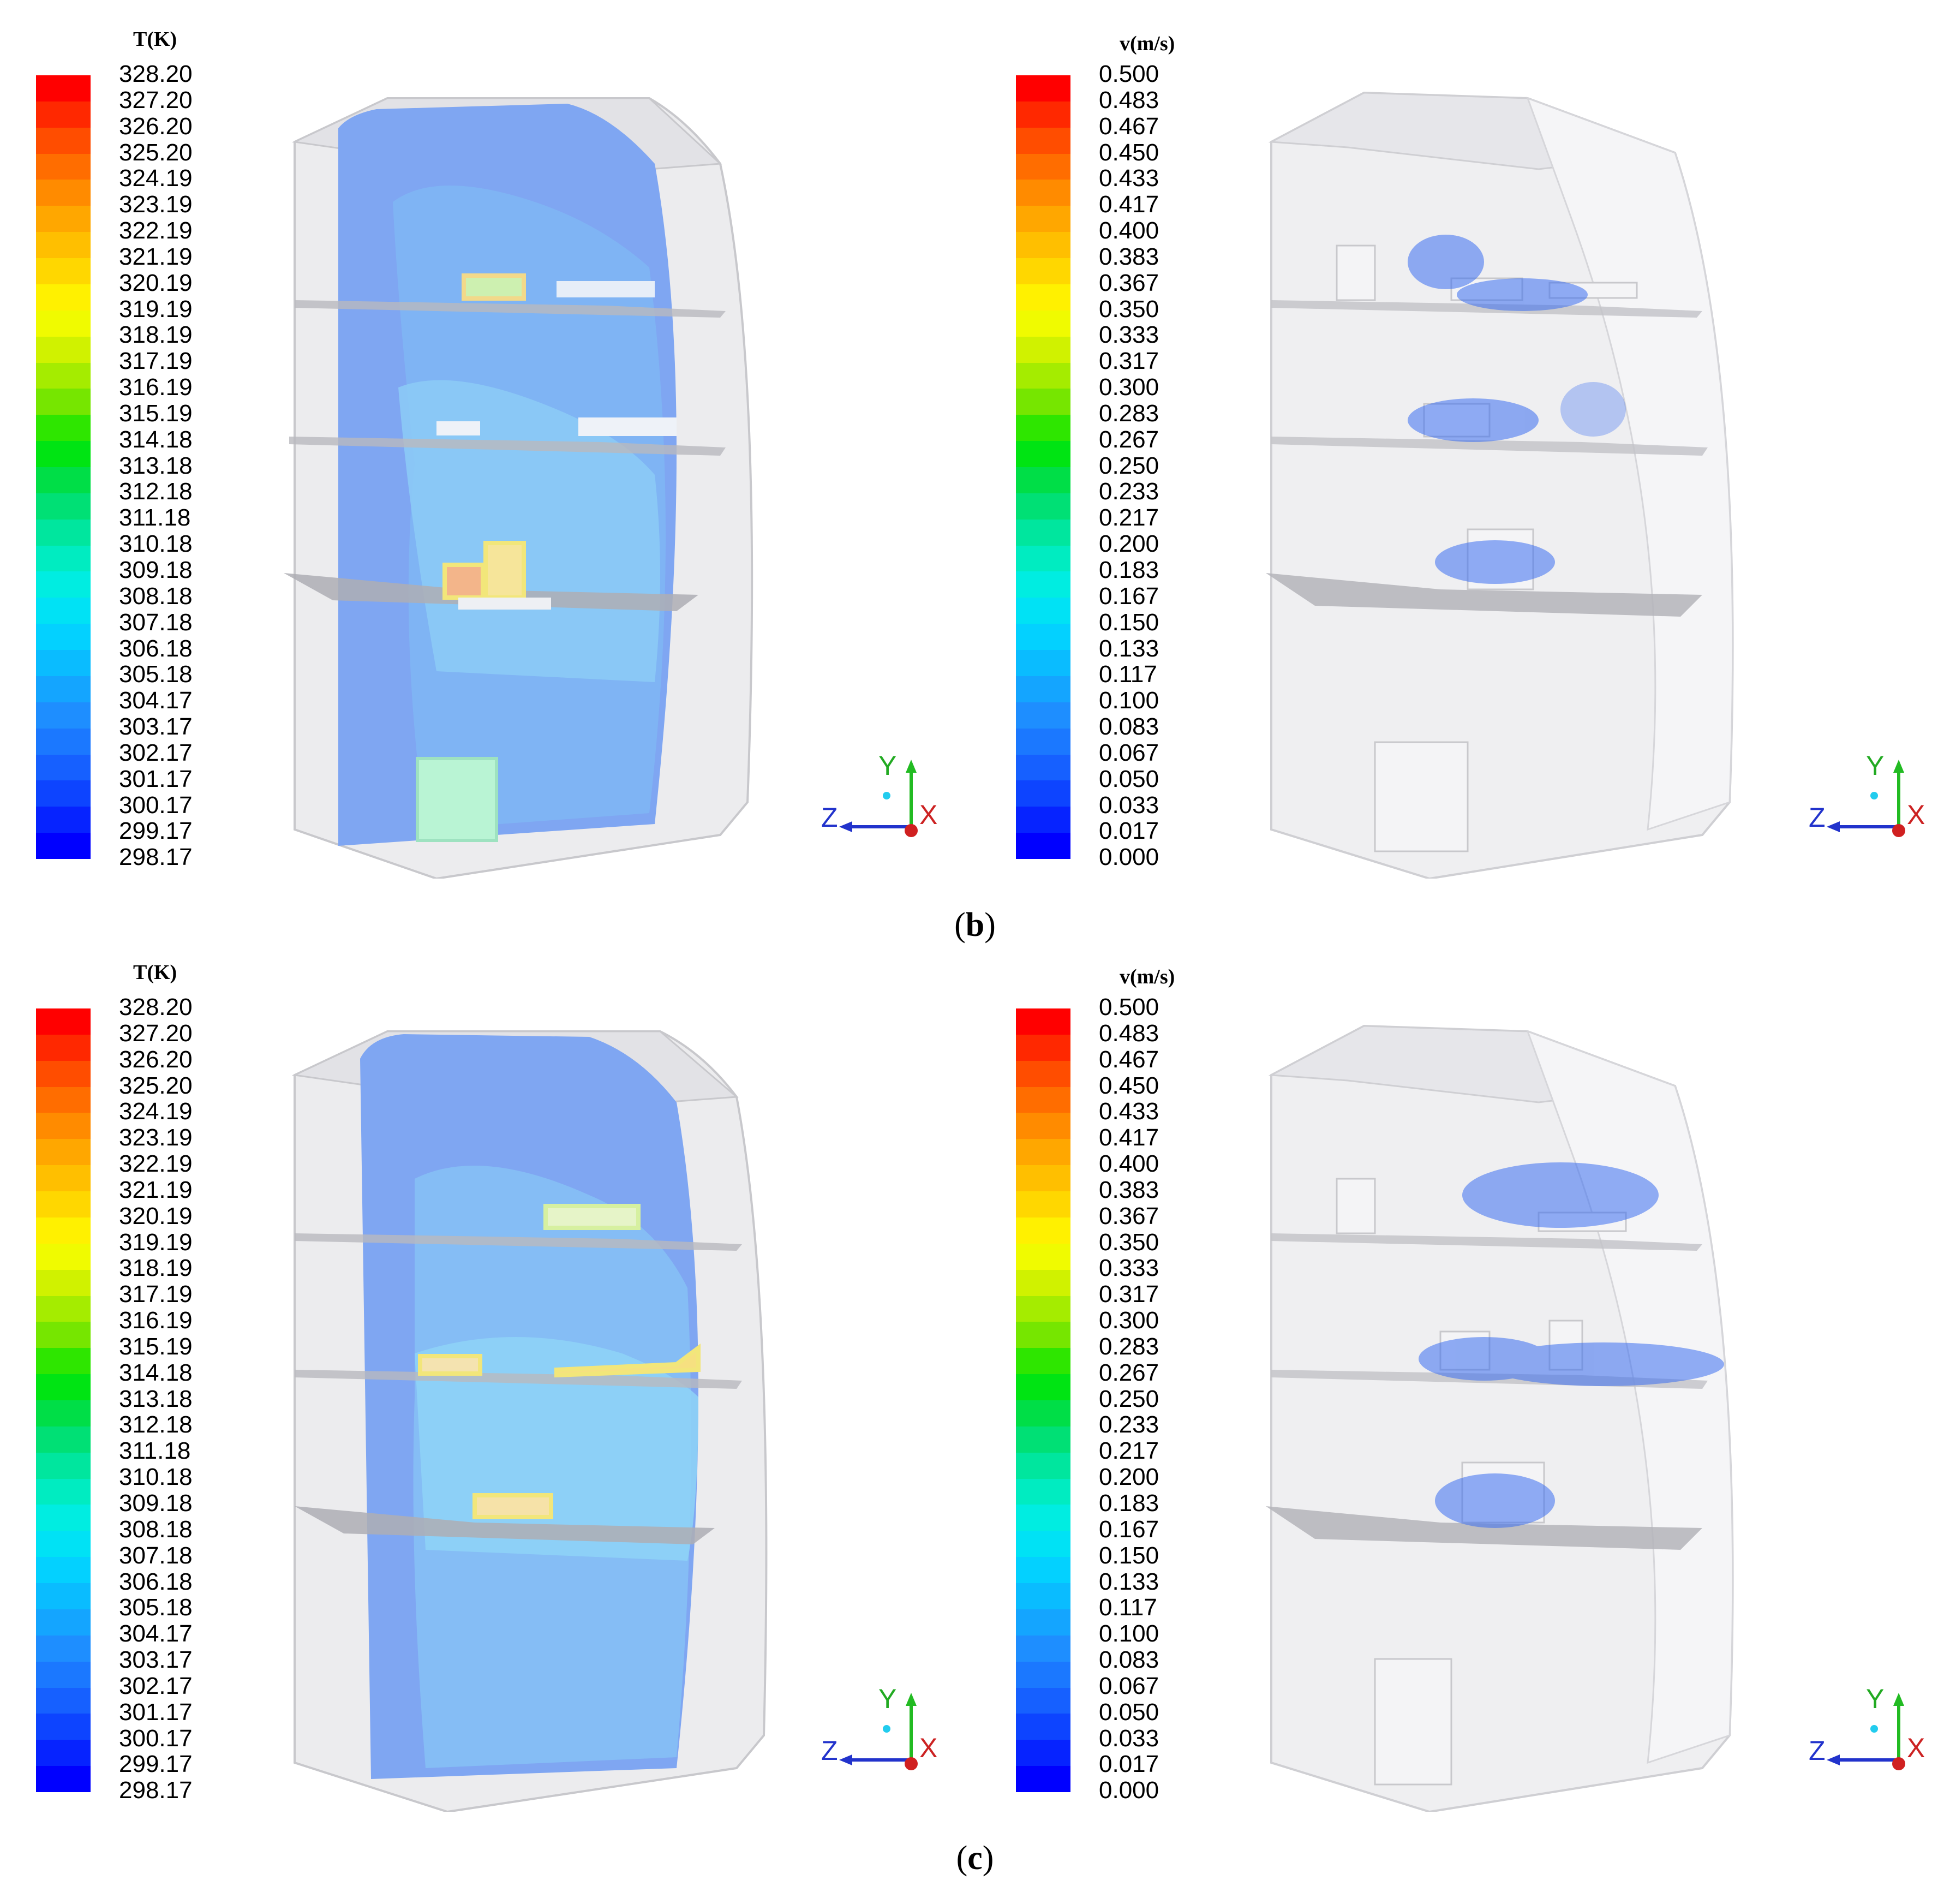 The width and height of the screenshot is (1950, 1904). What do you see at coordinates (1129, 1164) in the screenshot?
I see `colorbar-tick-label: 0.400` at bounding box center [1129, 1164].